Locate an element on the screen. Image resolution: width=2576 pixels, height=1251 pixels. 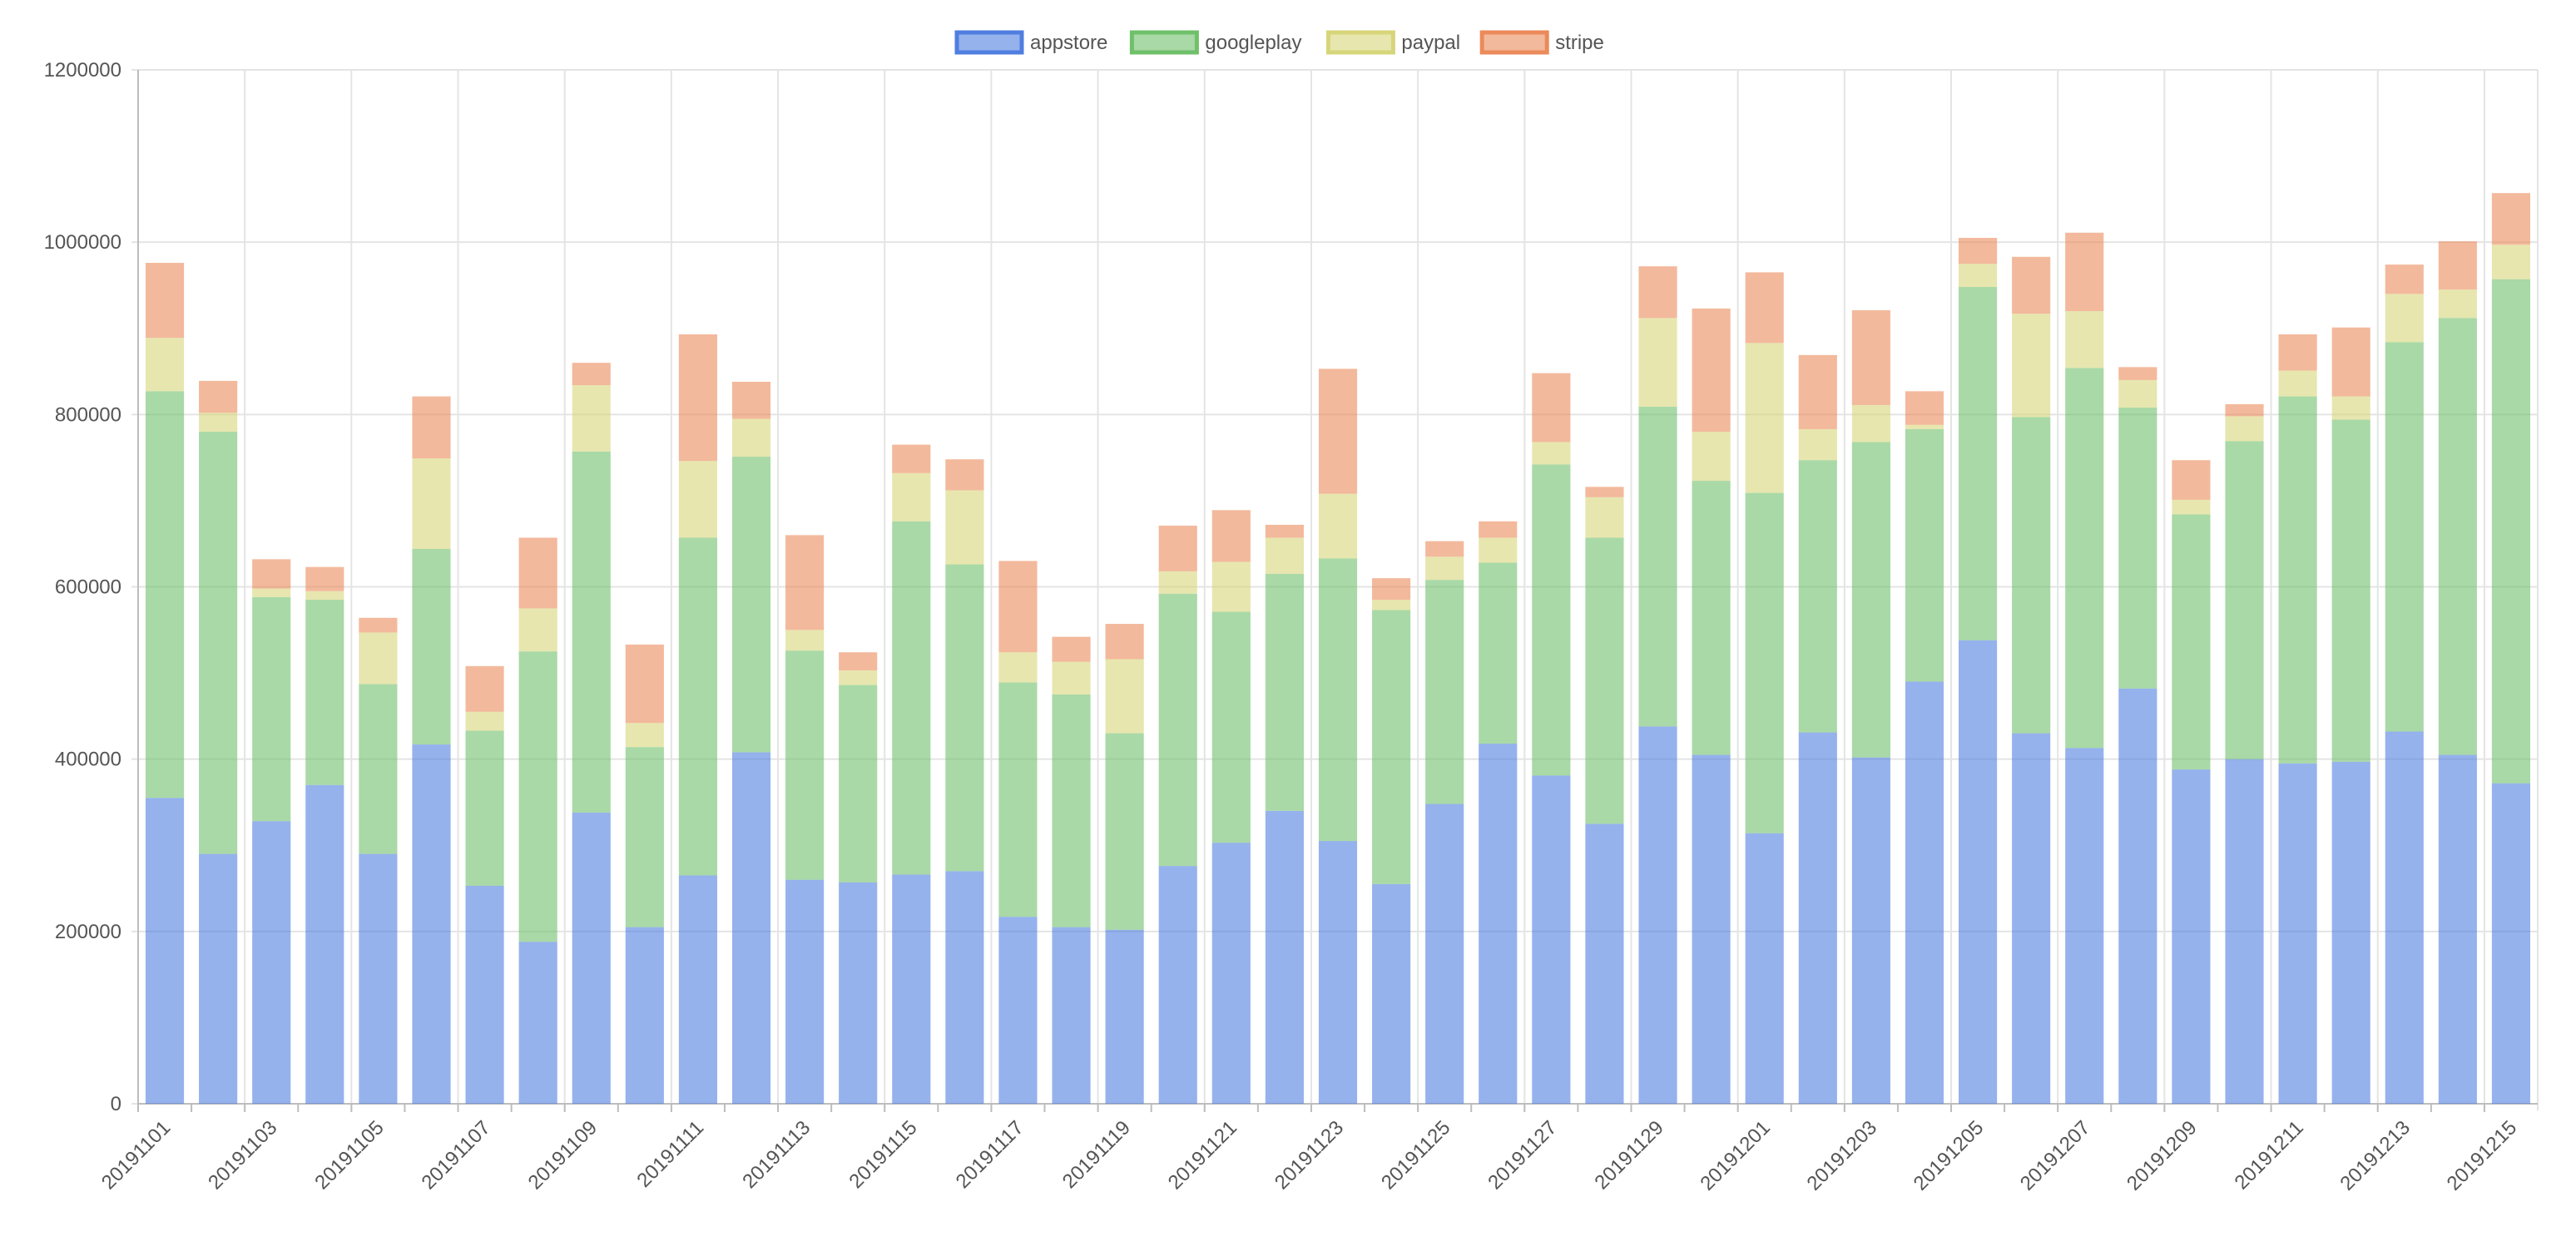
x-tick-label: 20191101 is located at coordinates (136, 1155).